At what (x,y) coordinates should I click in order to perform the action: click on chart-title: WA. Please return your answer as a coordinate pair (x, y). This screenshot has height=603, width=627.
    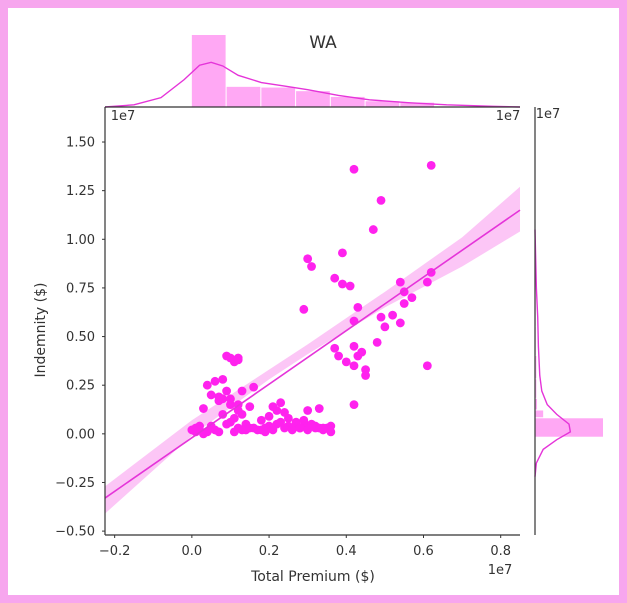
    Looking at the image, I should click on (323, 43).